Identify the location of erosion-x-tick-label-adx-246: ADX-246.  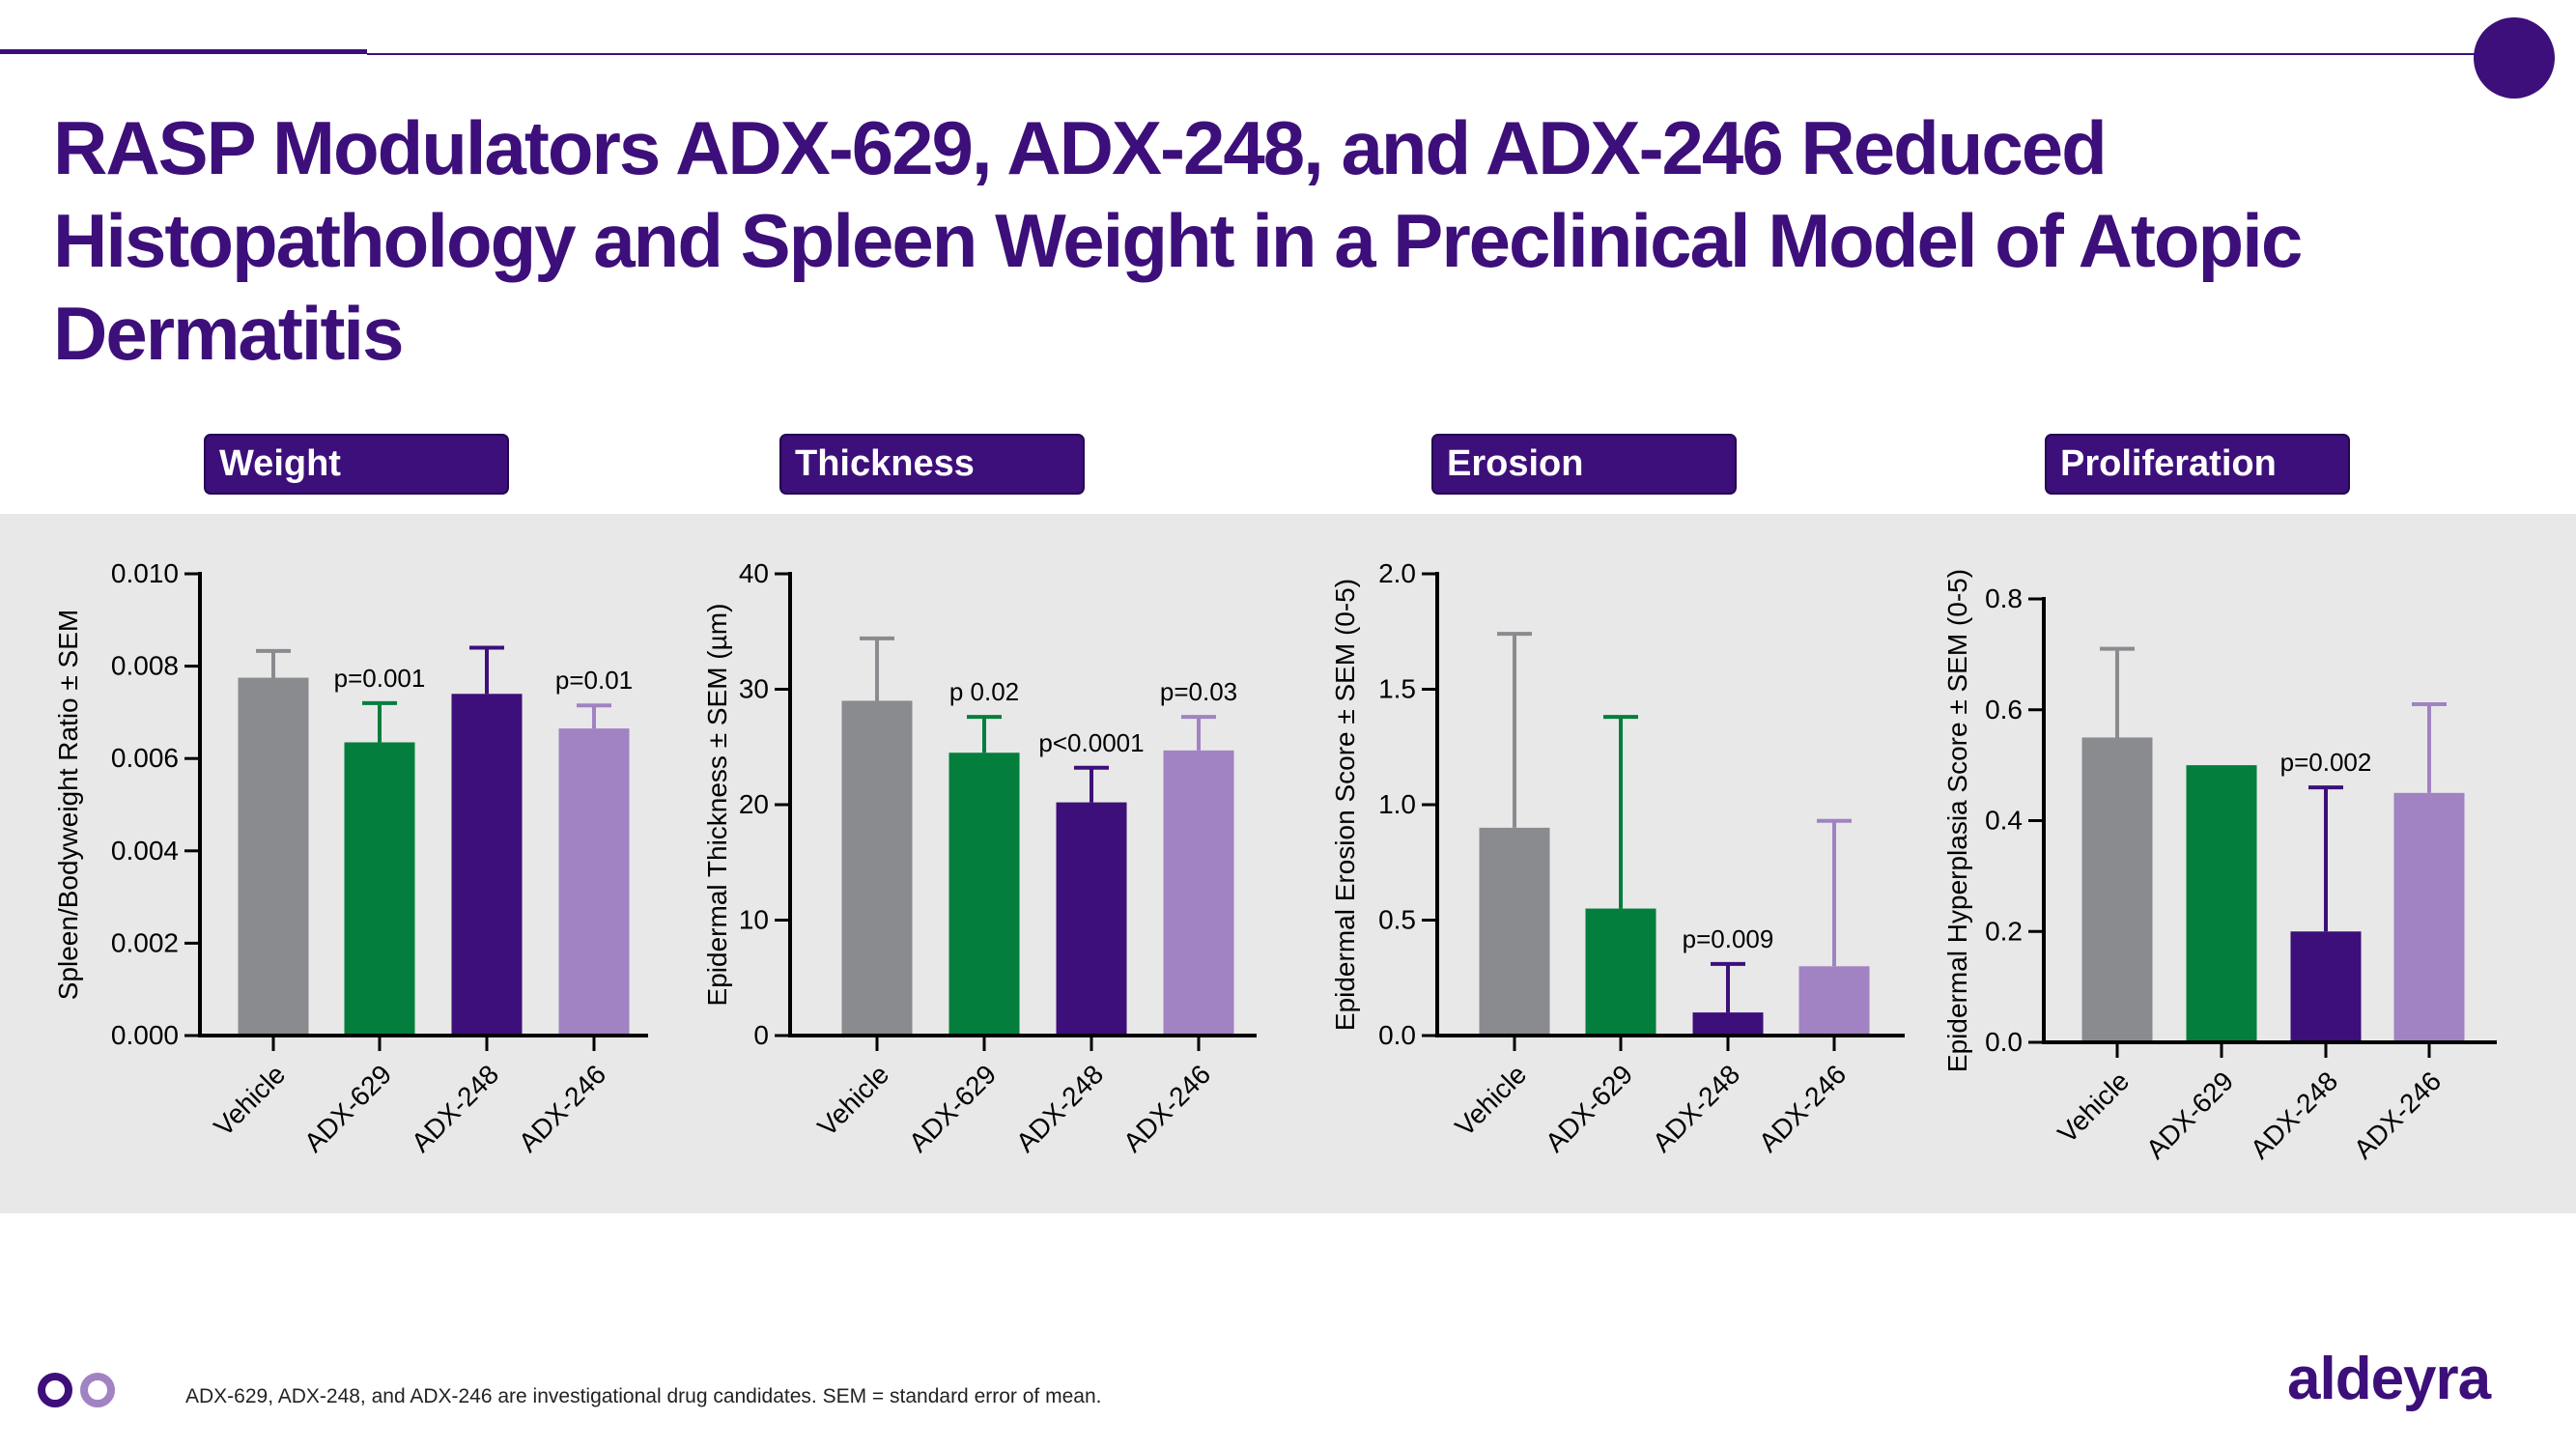
(1802, 1108).